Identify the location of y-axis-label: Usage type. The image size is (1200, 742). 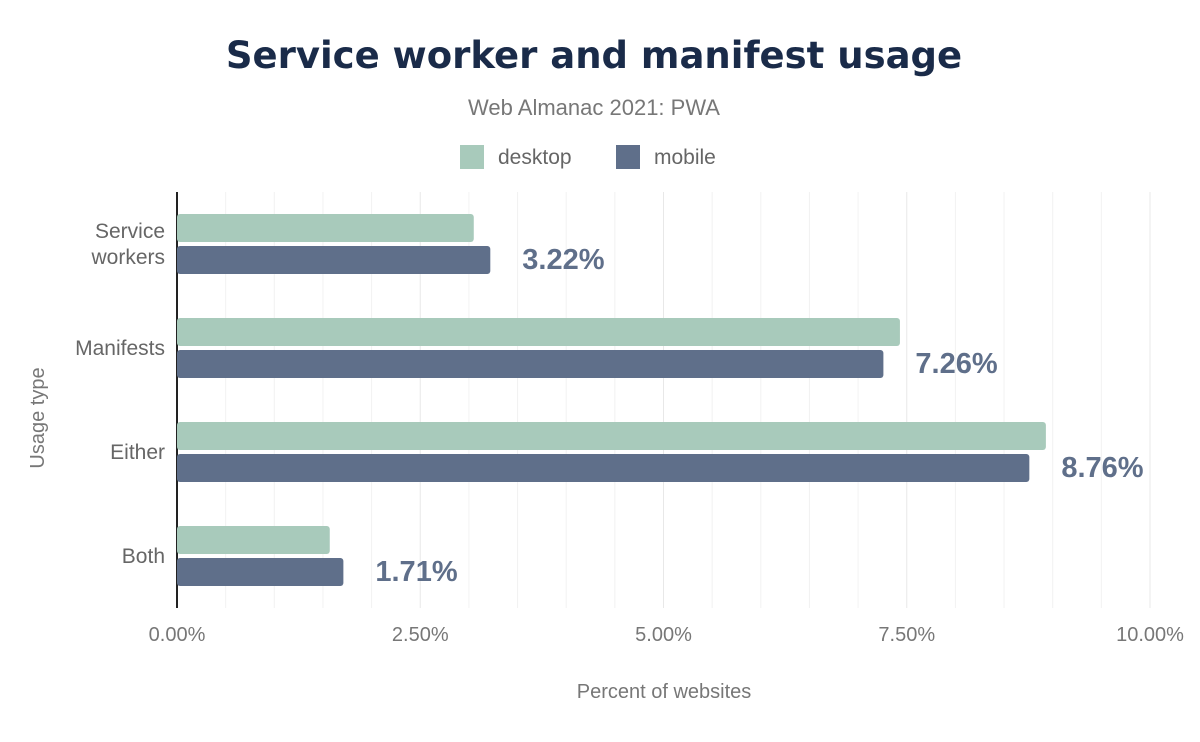
(38, 417).